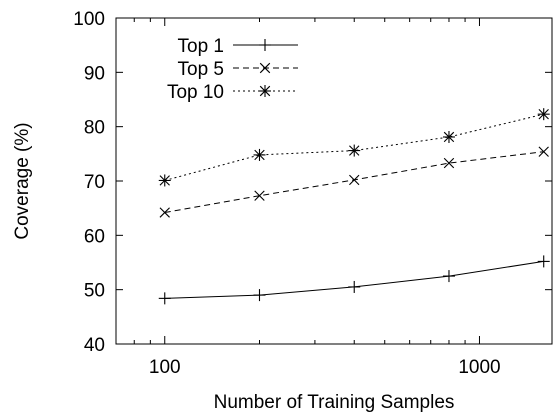  What do you see at coordinates (94, 73) in the screenshot?
I see `y-tick-label: 90` at bounding box center [94, 73].